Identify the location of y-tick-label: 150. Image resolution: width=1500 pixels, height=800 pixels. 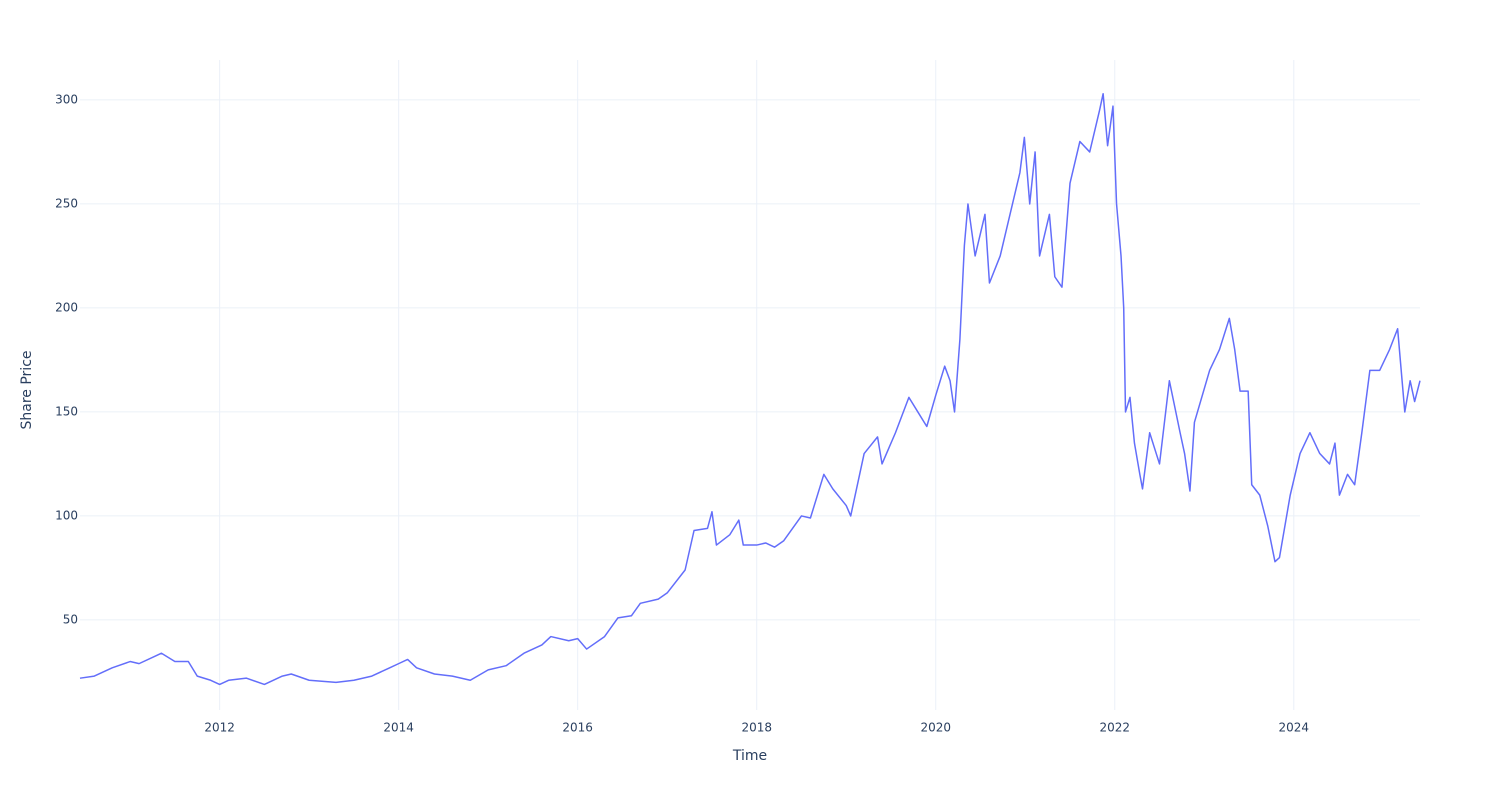
(66, 411).